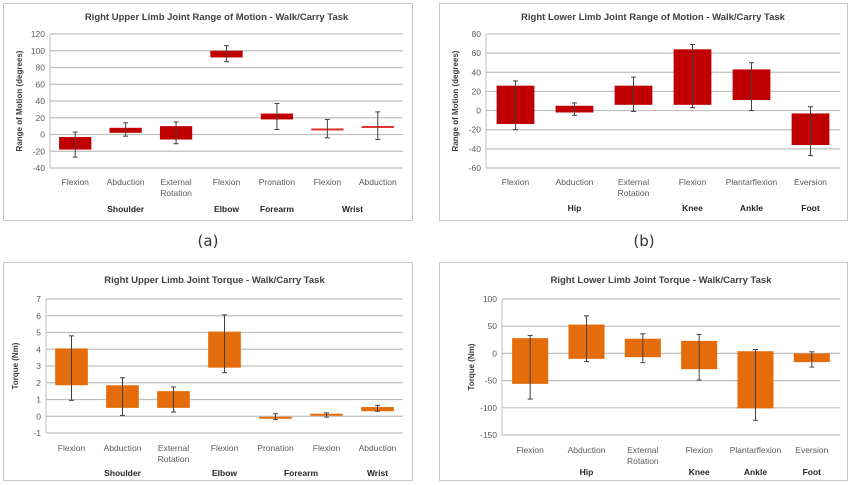 The width and height of the screenshot is (851, 485). Describe the element at coordinates (38, 349) in the screenshot. I see `y-tick-label: 4` at that location.